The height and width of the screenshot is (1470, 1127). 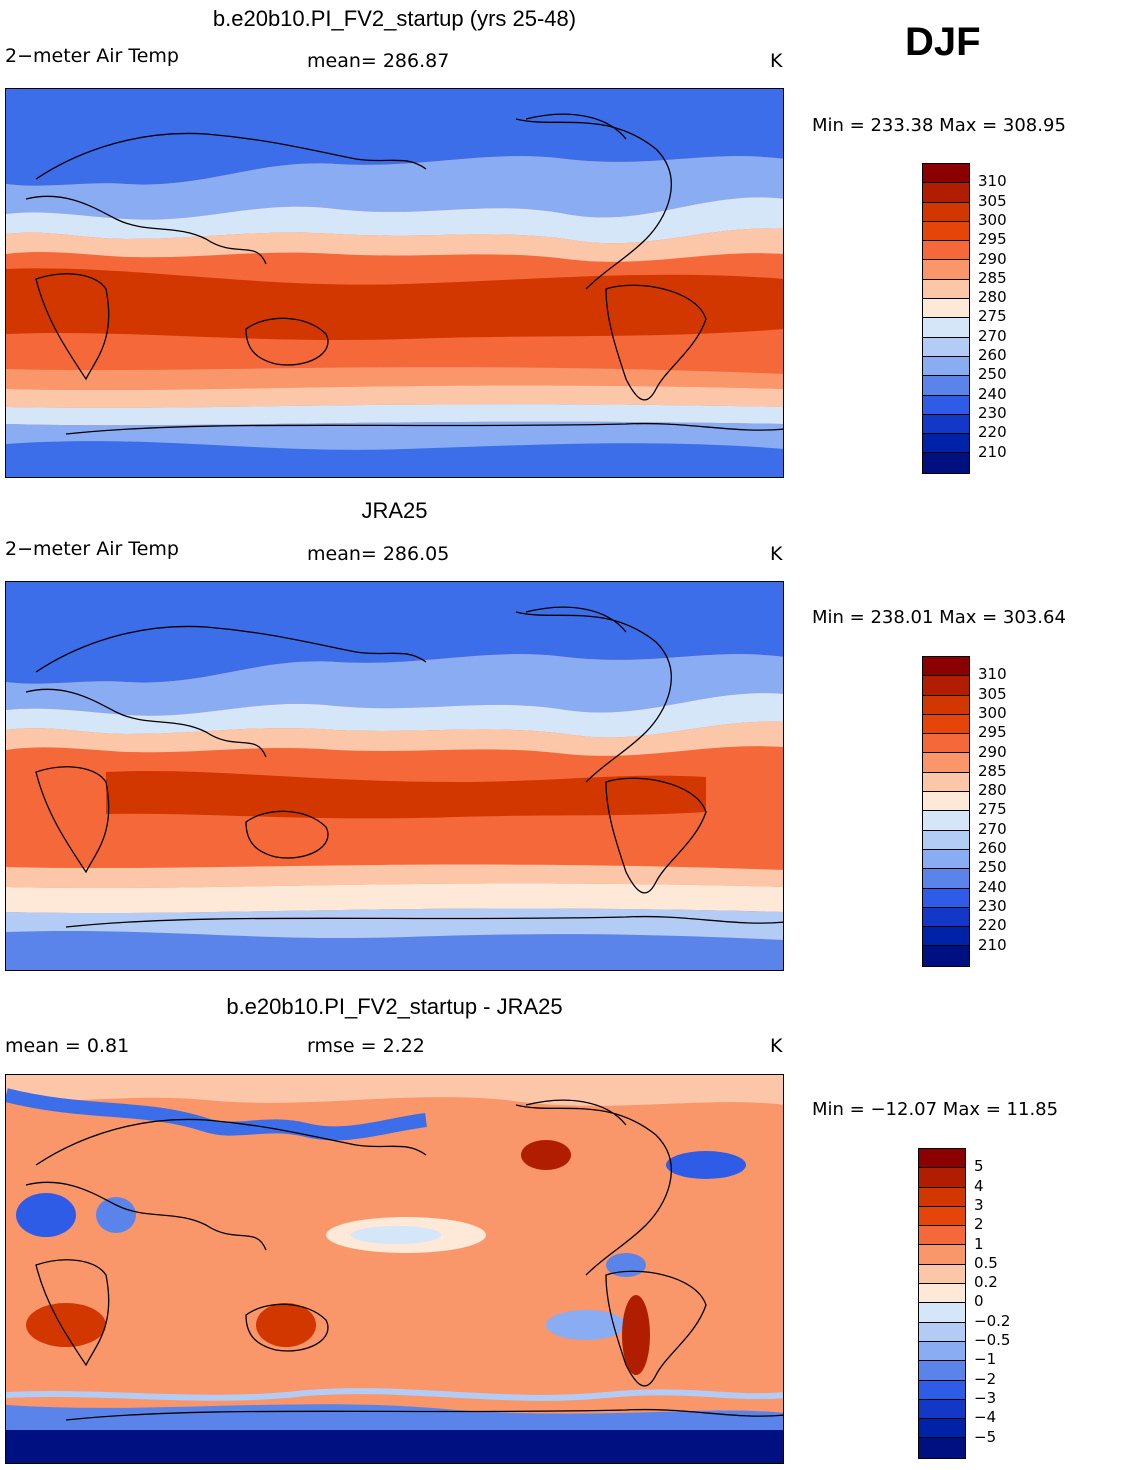 I want to click on panel1-mean: mean= 286.87, so click(x=378, y=61).